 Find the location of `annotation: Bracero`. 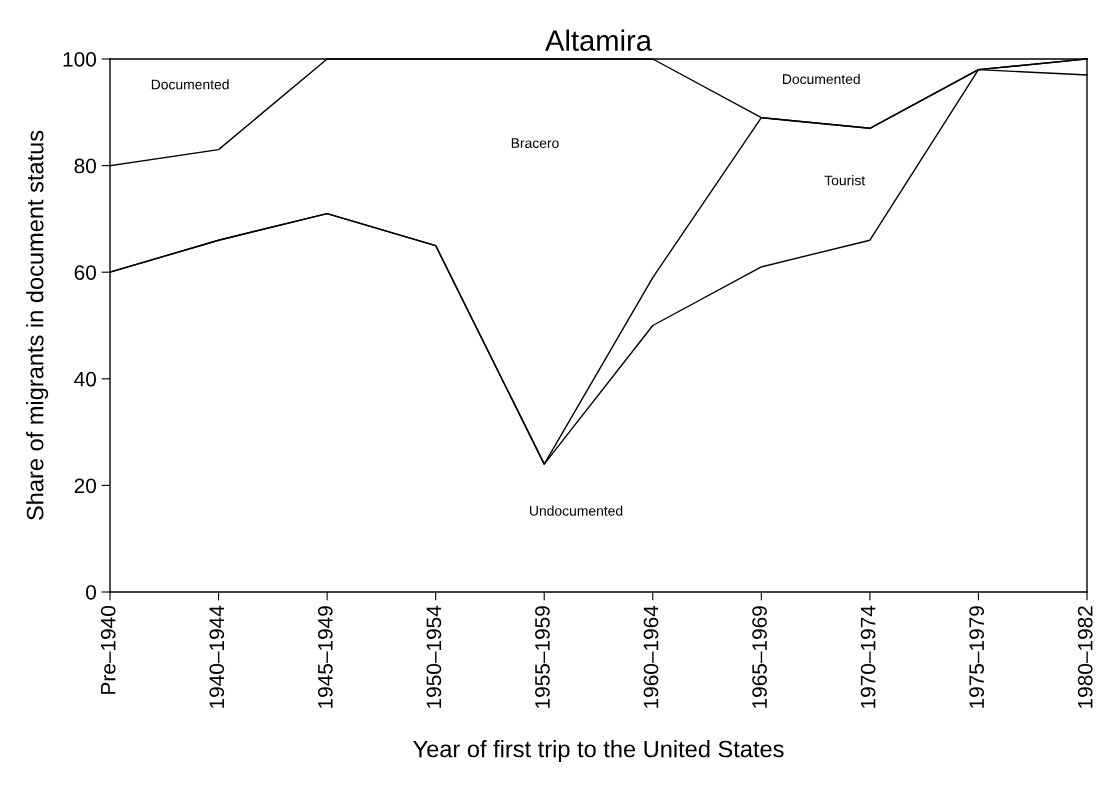

annotation: Bracero is located at coordinates (535, 143).